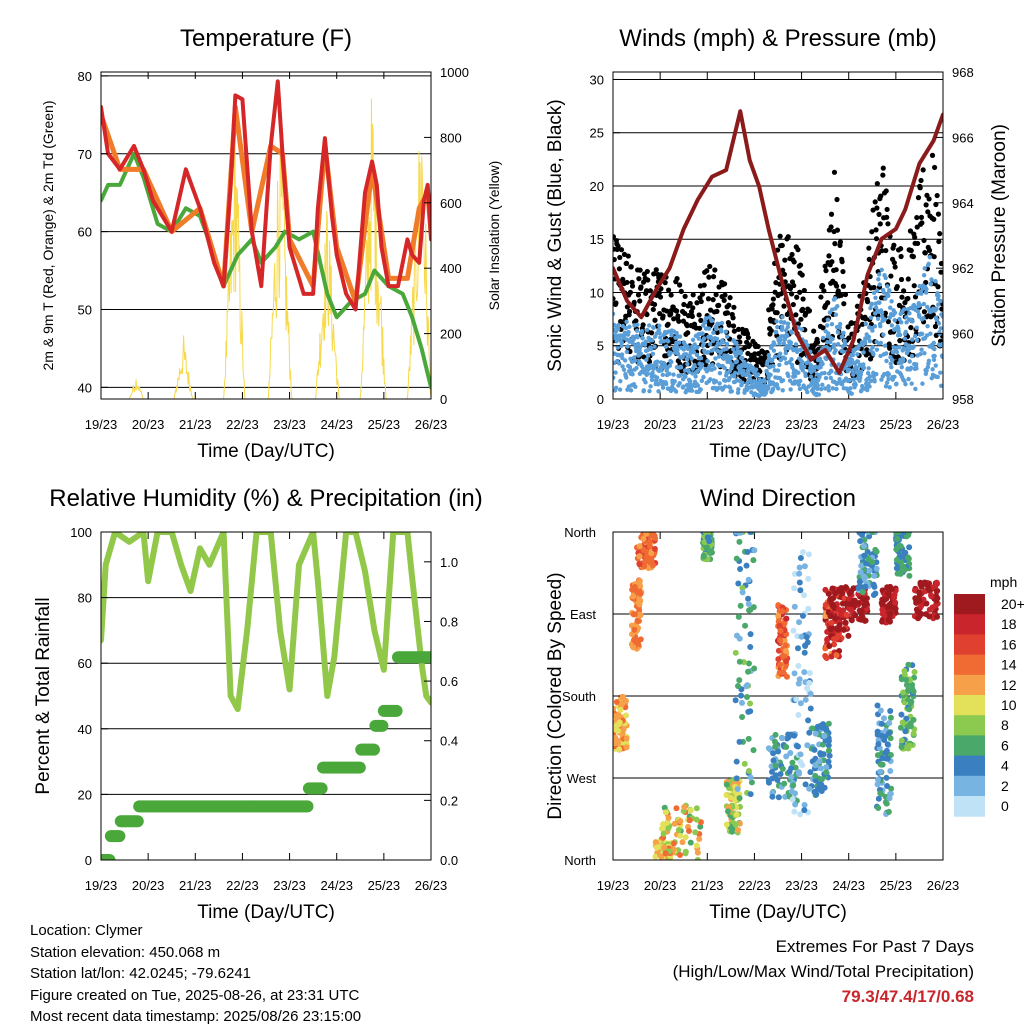 The height and width of the screenshot is (1028, 1024). What do you see at coordinates (801, 885) in the screenshot?
I see `x-tick-label: 23/23` at bounding box center [801, 885].